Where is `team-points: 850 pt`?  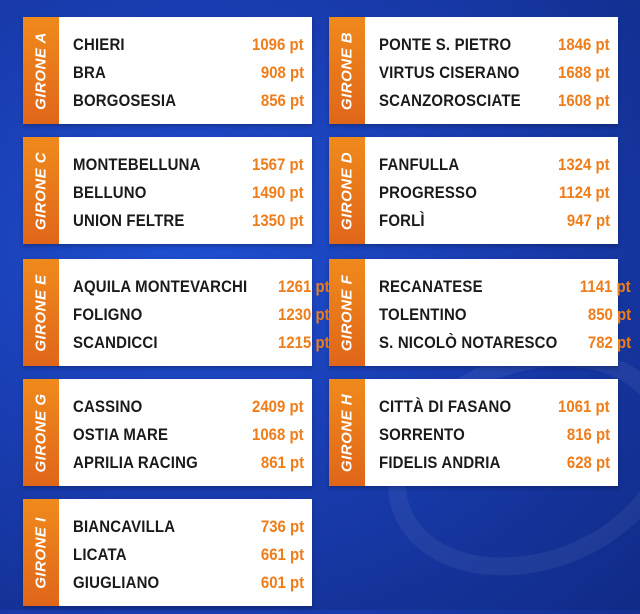 team-points: 850 pt is located at coordinates (609, 314).